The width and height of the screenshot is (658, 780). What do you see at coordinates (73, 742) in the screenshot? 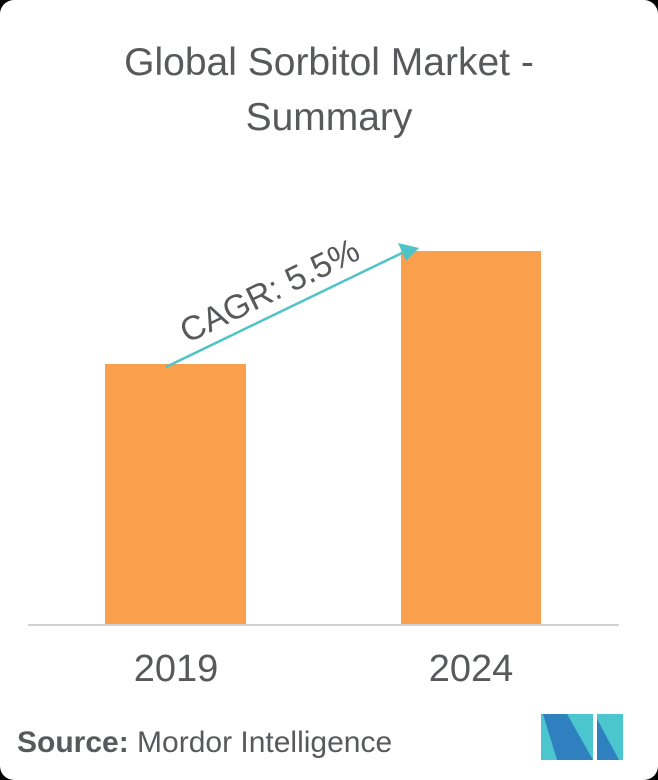
I see `source-prefix-label: Source:` at bounding box center [73, 742].